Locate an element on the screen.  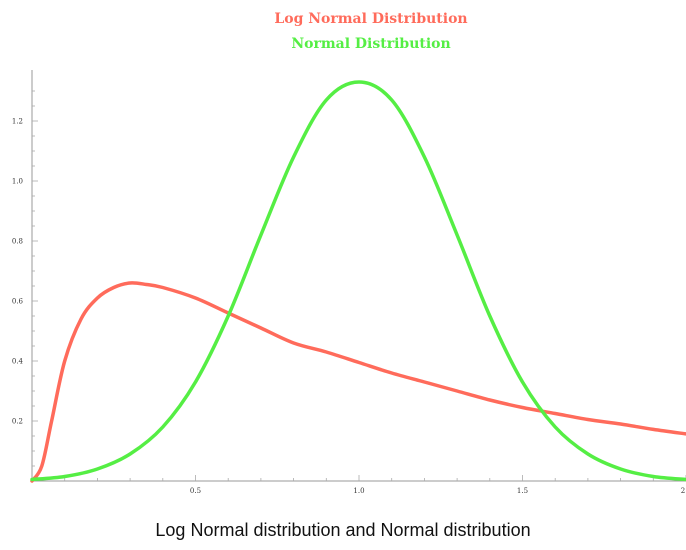
y-tick-label: 0.4 is located at coordinates (18, 362).